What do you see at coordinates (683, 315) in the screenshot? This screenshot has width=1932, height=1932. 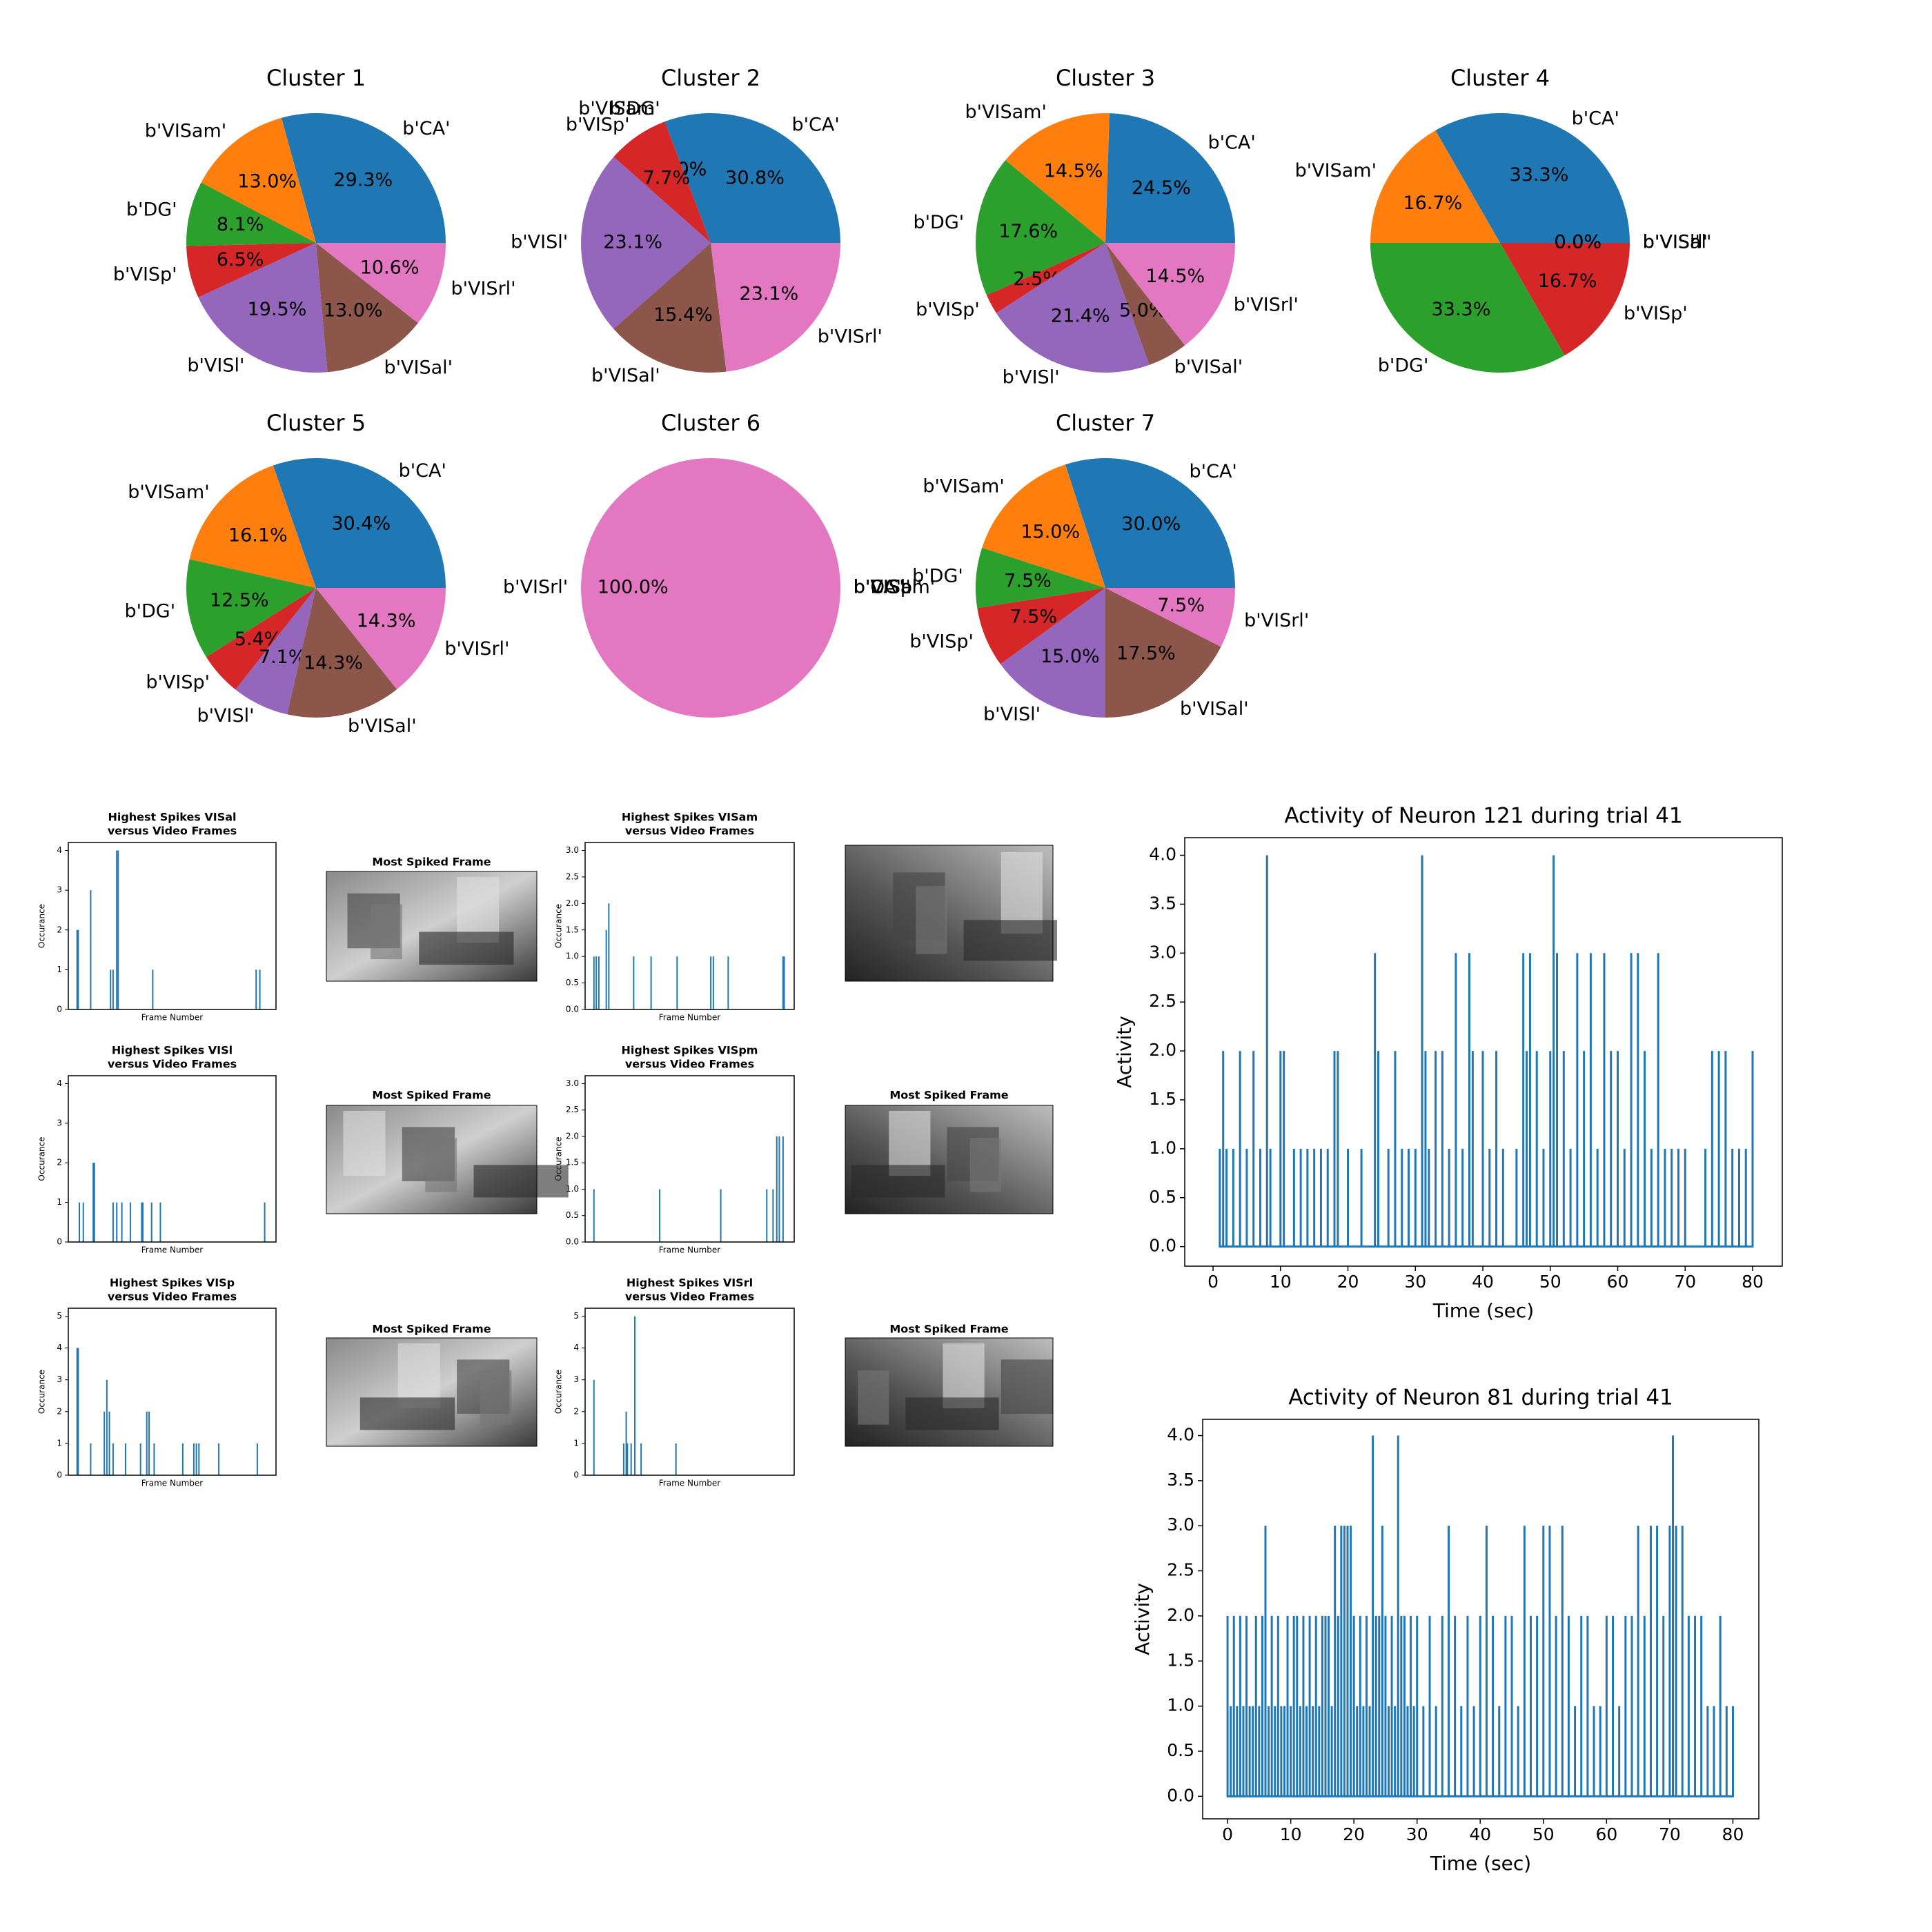 I see `pie-percent: 15.4%` at bounding box center [683, 315].